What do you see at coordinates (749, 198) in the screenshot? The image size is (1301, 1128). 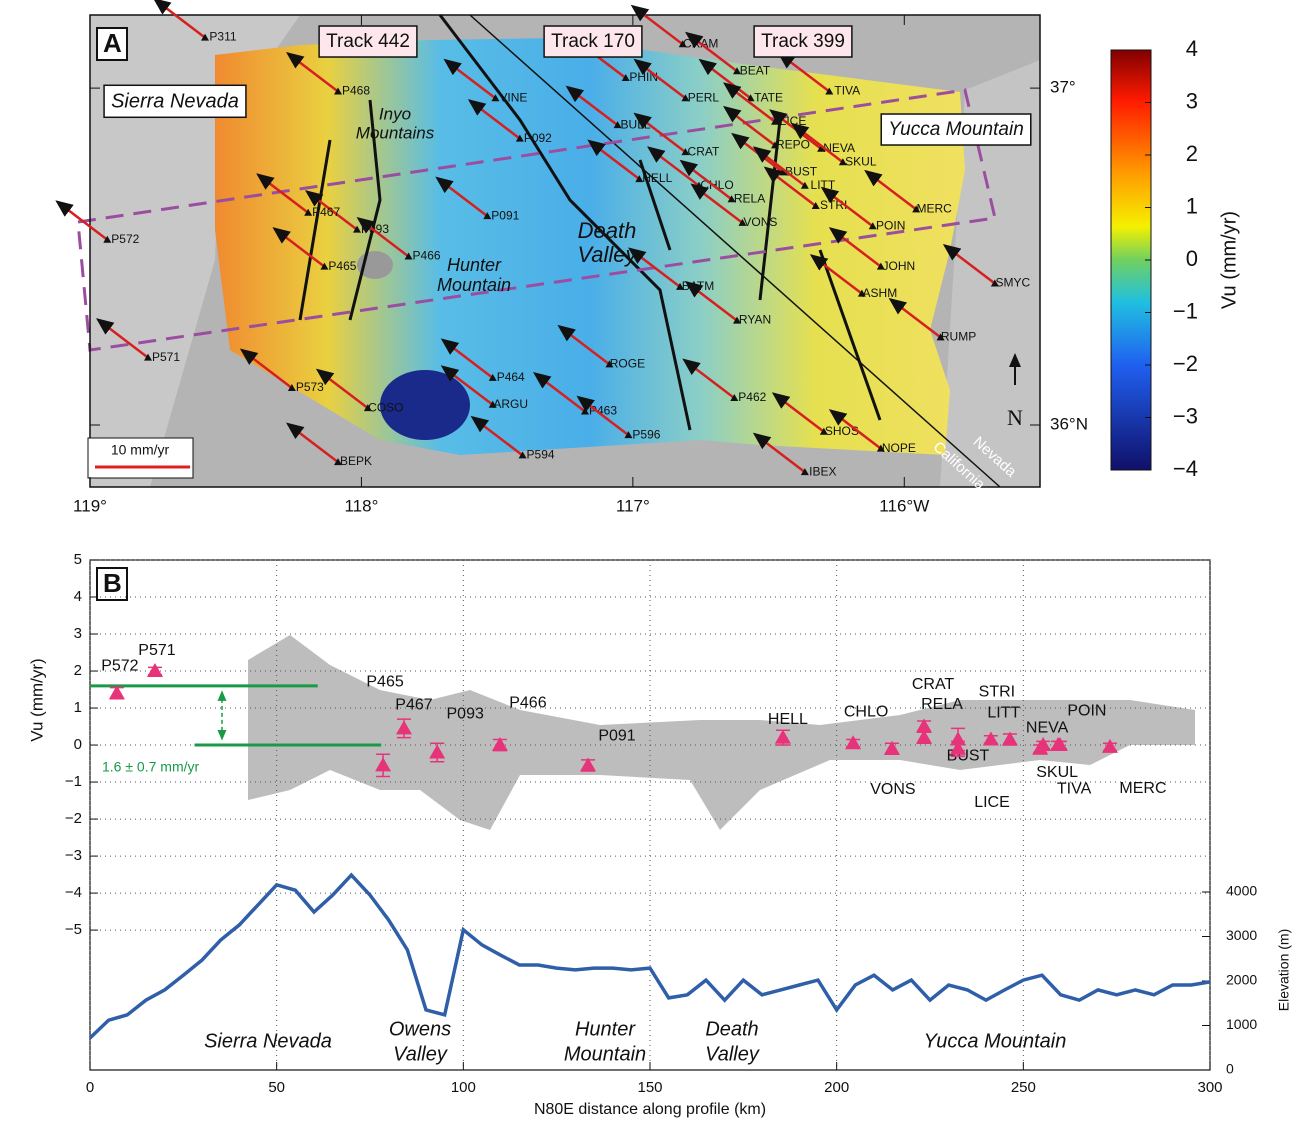 I see `station-label: RELA` at bounding box center [749, 198].